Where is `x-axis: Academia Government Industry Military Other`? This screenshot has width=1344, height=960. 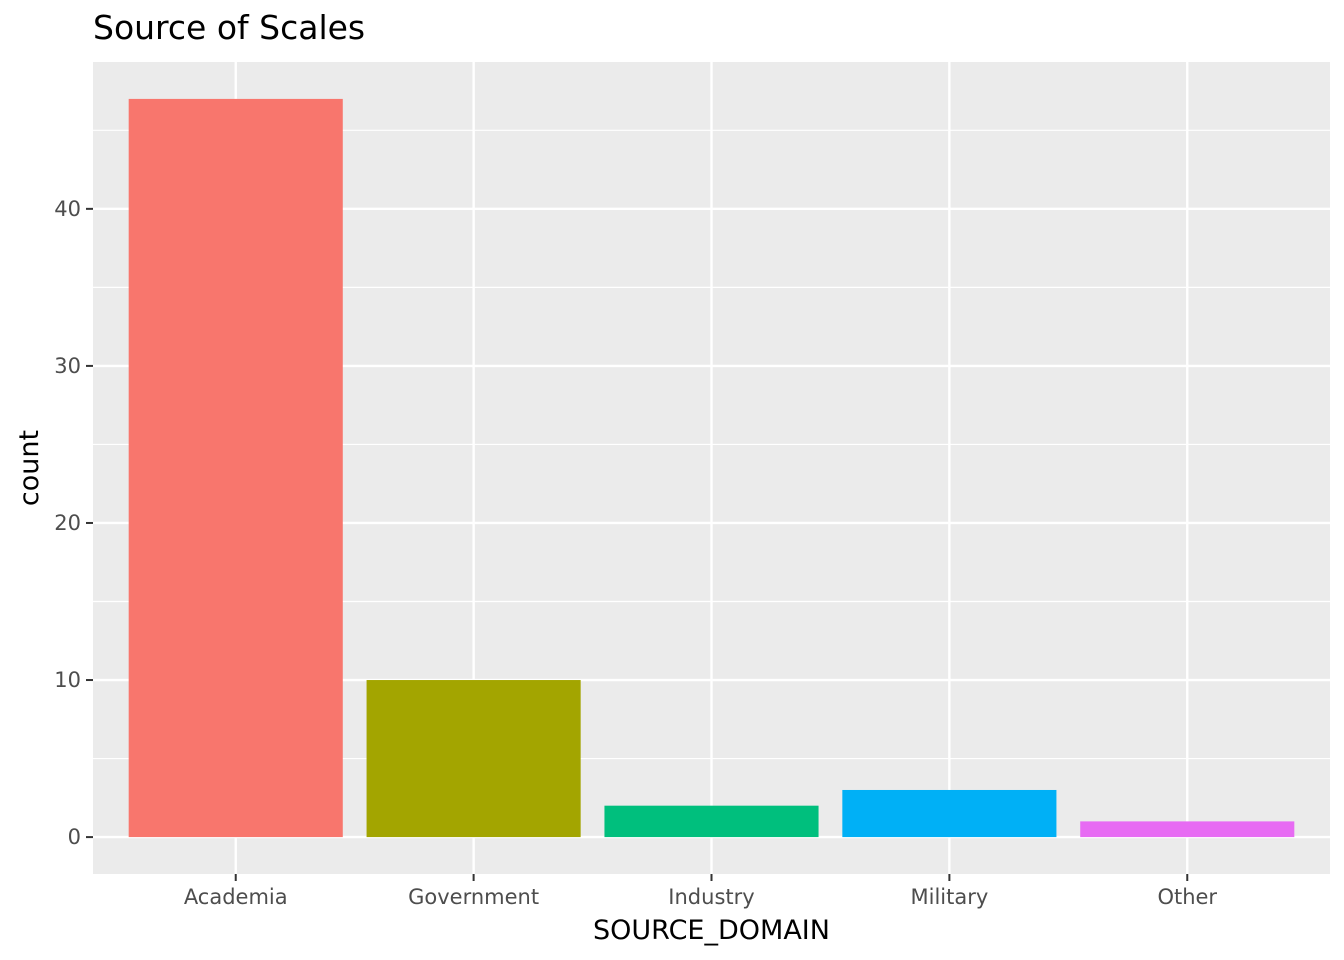 x-axis: Academia Government Industry Military Other is located at coordinates (700, 891).